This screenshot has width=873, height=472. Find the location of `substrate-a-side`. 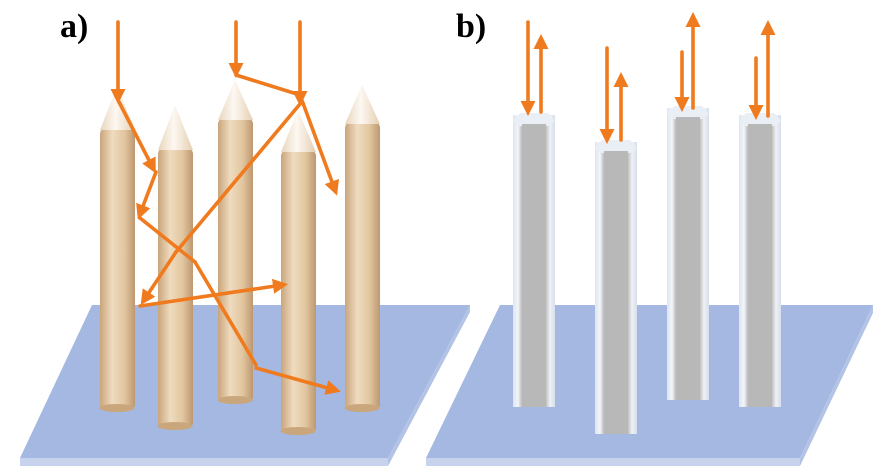

substrate-a-side is located at coordinates (429, 385).